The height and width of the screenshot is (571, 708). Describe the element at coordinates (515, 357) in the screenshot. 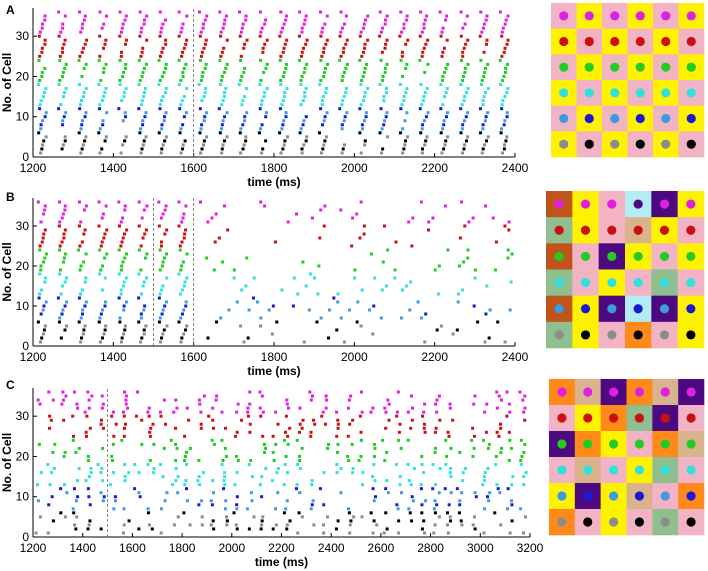

I see `x-tick-label: 2400` at that location.